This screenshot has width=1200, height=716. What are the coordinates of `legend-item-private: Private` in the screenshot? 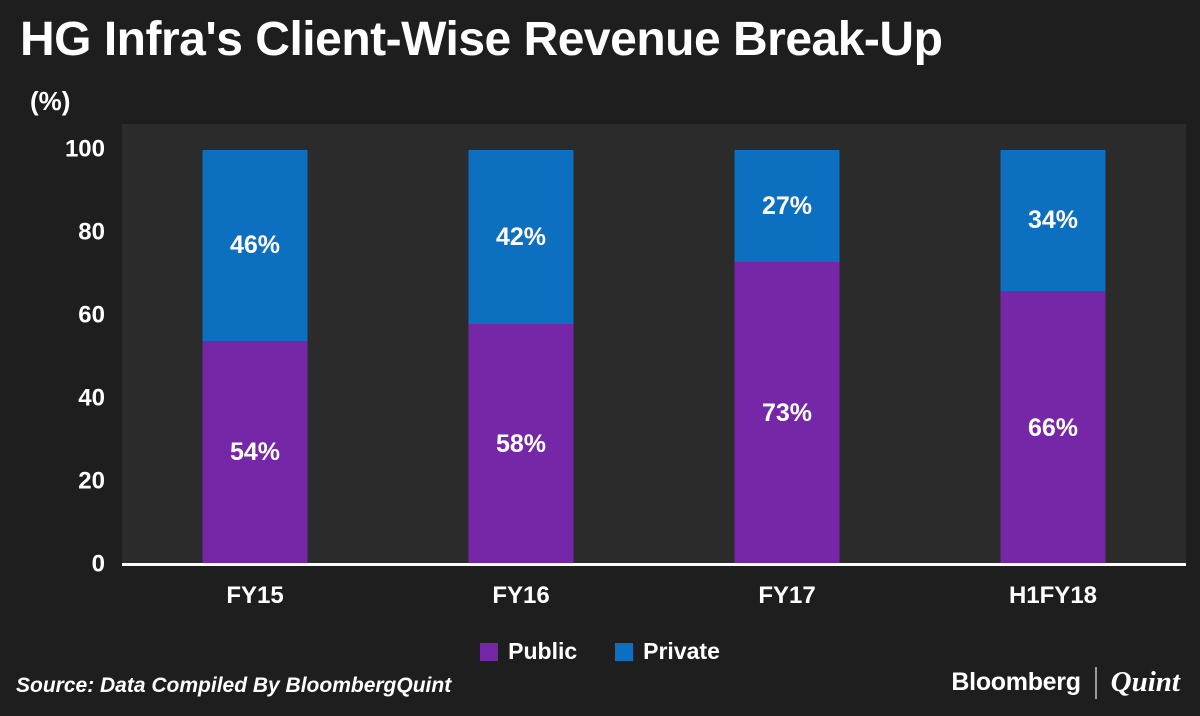 It's located at (667, 651).